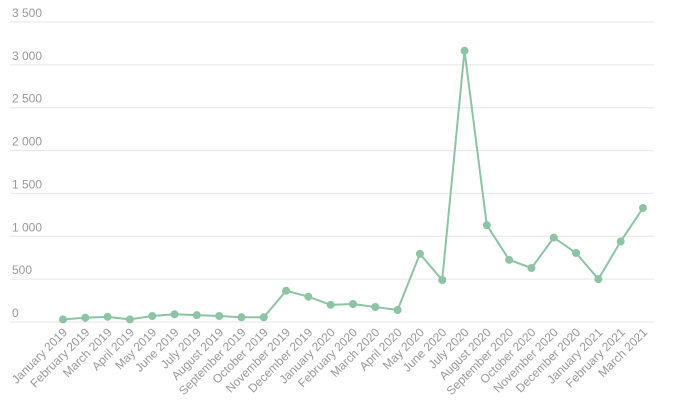 This screenshot has height=408, width=674. Describe the element at coordinates (27, 184) in the screenshot. I see `y-tick-label: 1 500` at that location.